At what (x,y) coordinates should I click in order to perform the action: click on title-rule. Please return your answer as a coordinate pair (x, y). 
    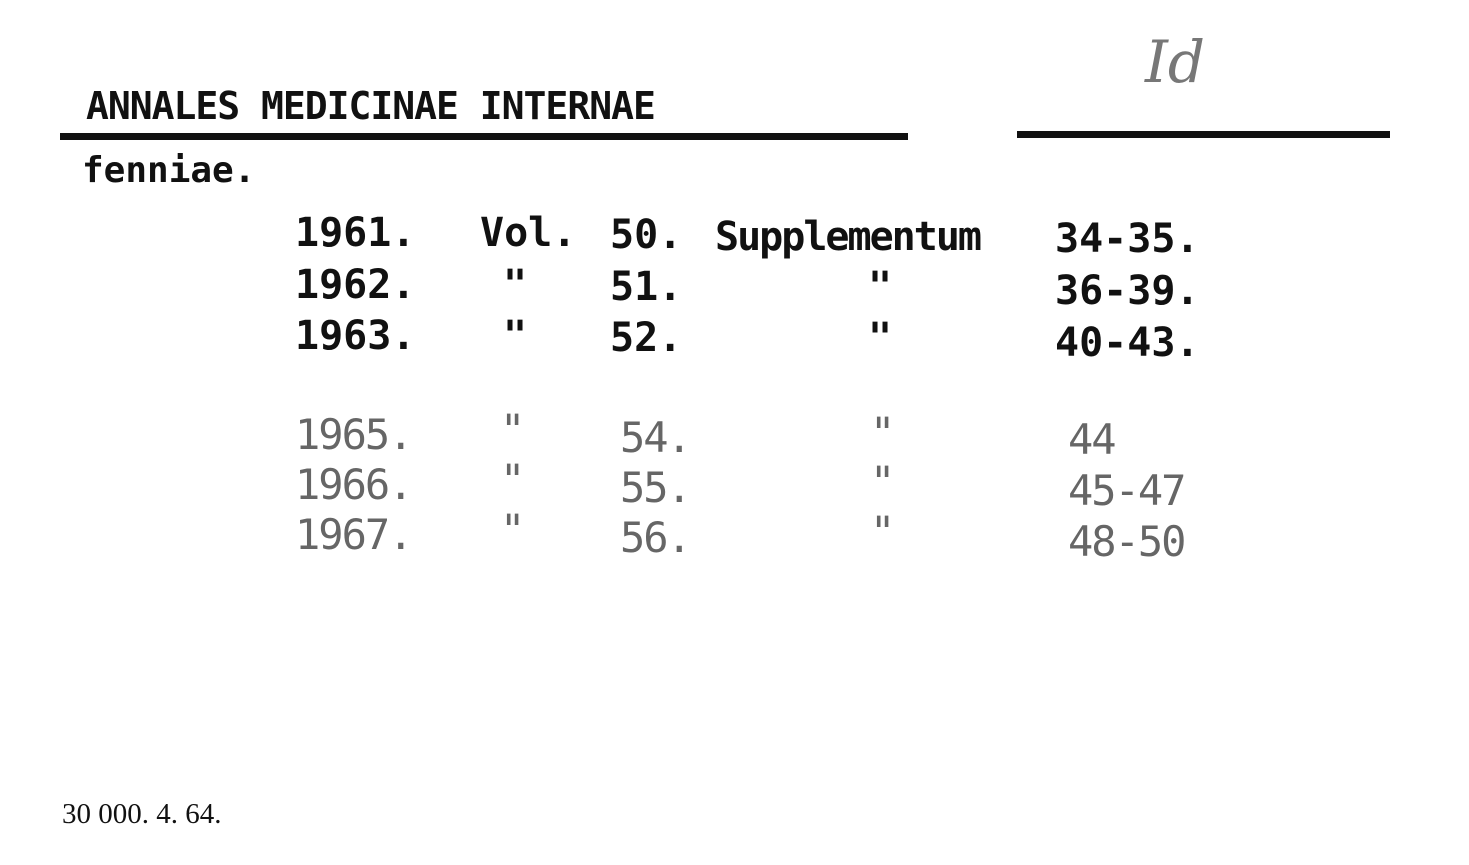
    Looking at the image, I should click on (484, 136).